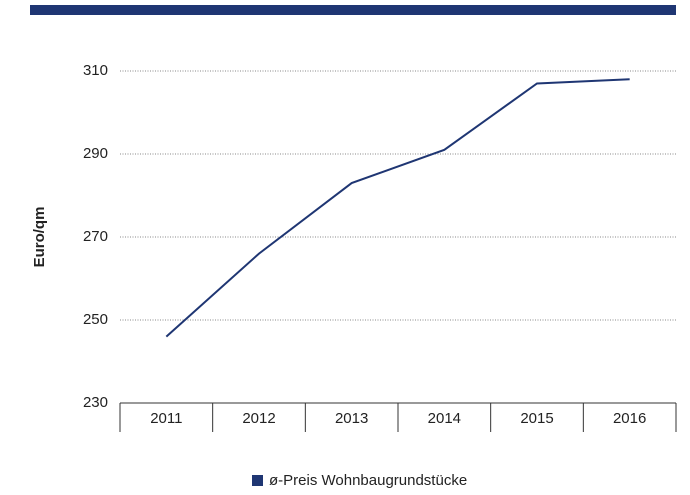 This screenshot has width=690, height=495. I want to click on x-tick-label: 2015, so click(536, 418).